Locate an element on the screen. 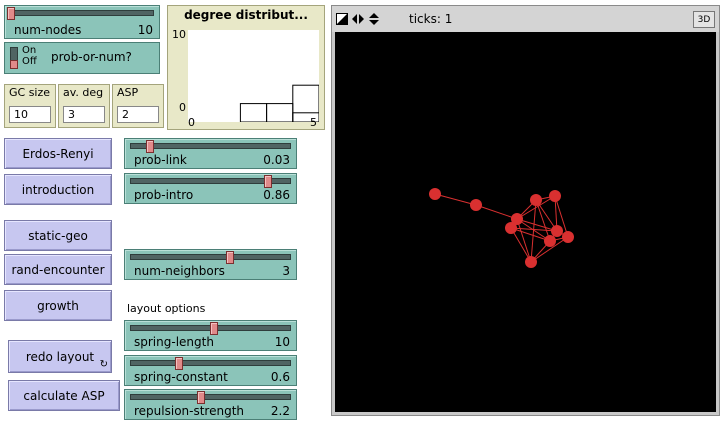 This screenshot has height=425, width=727. monitor-value: 10 is located at coordinates (30, 114).